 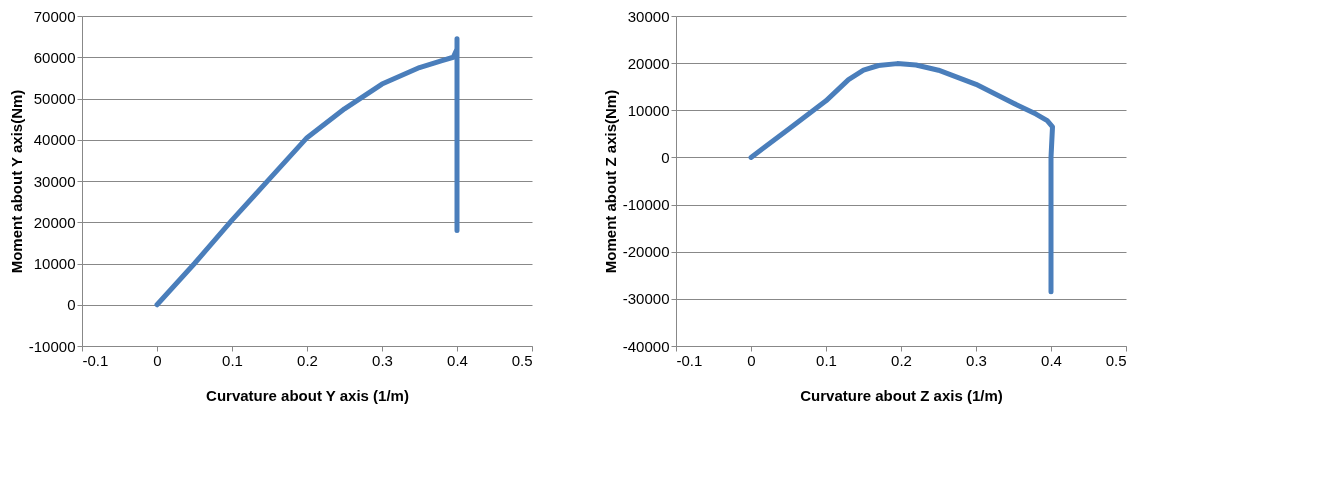 I want to click on y-tick-label: 50000, so click(x=54, y=98).